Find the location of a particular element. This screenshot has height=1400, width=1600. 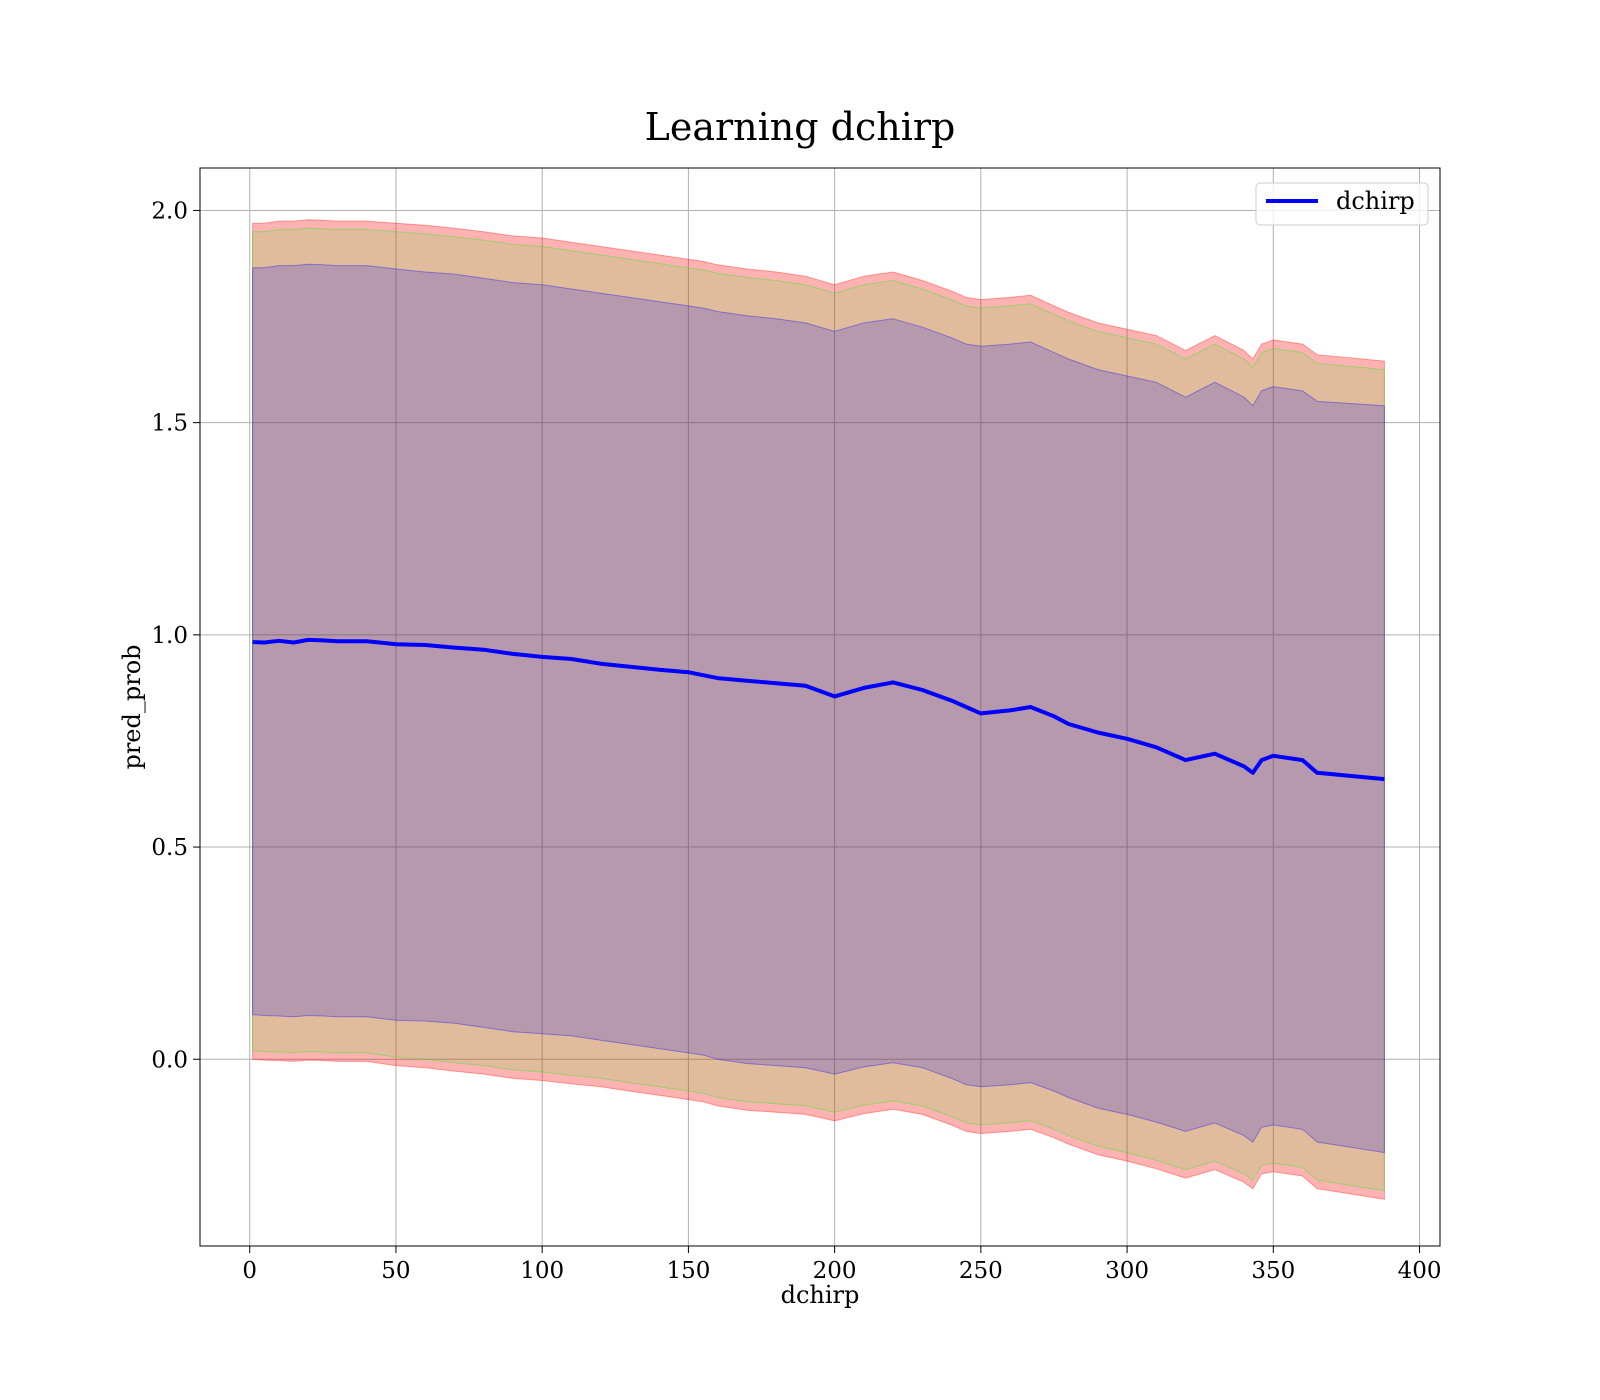

x-tick-label: 150 is located at coordinates (688, 1271).